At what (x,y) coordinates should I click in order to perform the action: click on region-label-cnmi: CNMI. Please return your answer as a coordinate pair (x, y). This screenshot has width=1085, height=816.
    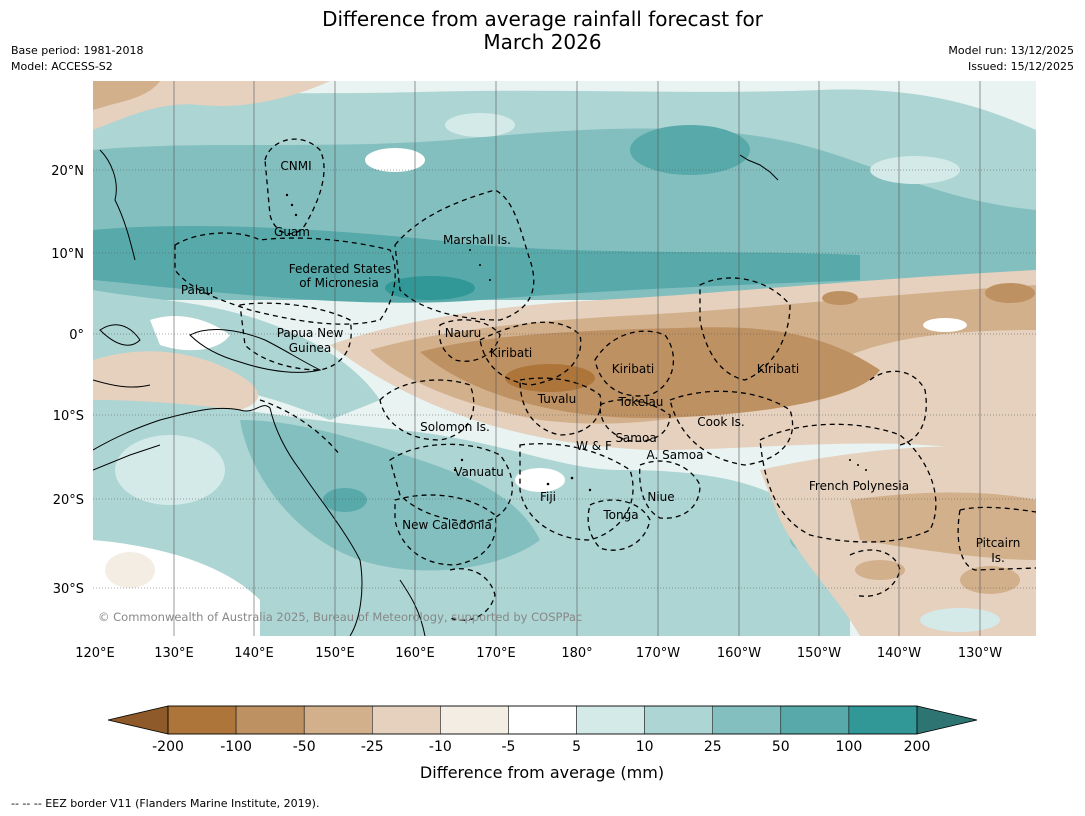
    Looking at the image, I should click on (295, 166).